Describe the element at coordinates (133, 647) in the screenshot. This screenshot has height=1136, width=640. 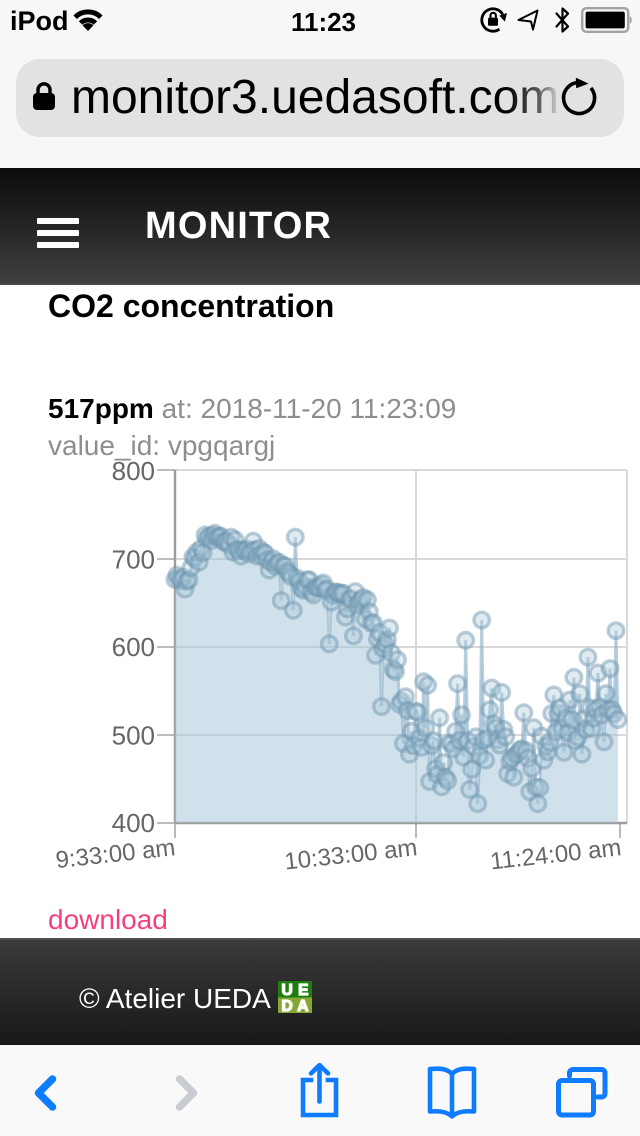
I see `svg-text: 600` at that location.